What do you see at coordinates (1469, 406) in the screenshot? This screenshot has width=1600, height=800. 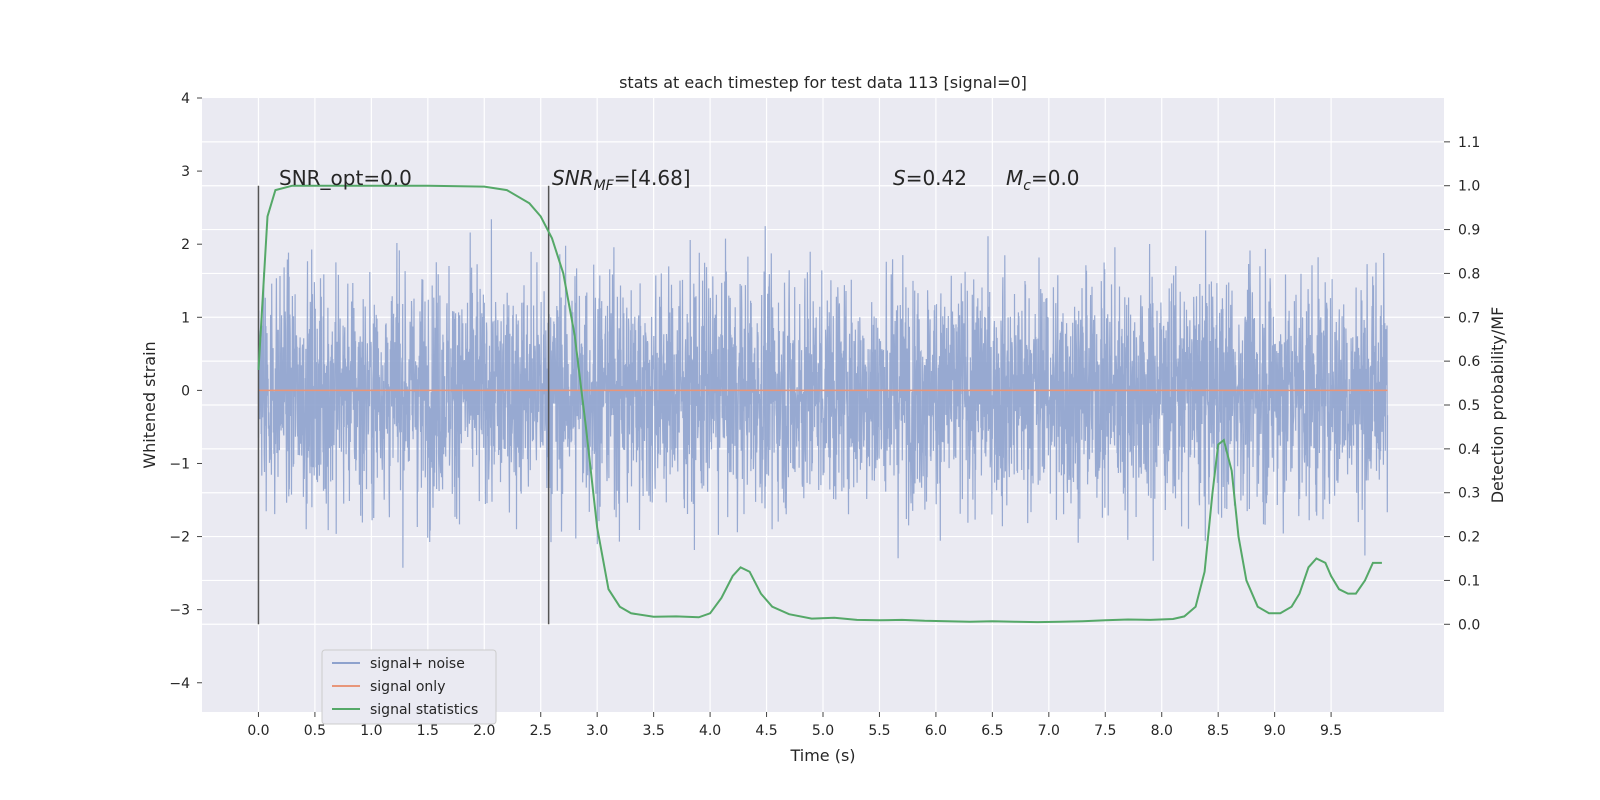 I see `y-tick-label-right: 0.5` at bounding box center [1469, 406].